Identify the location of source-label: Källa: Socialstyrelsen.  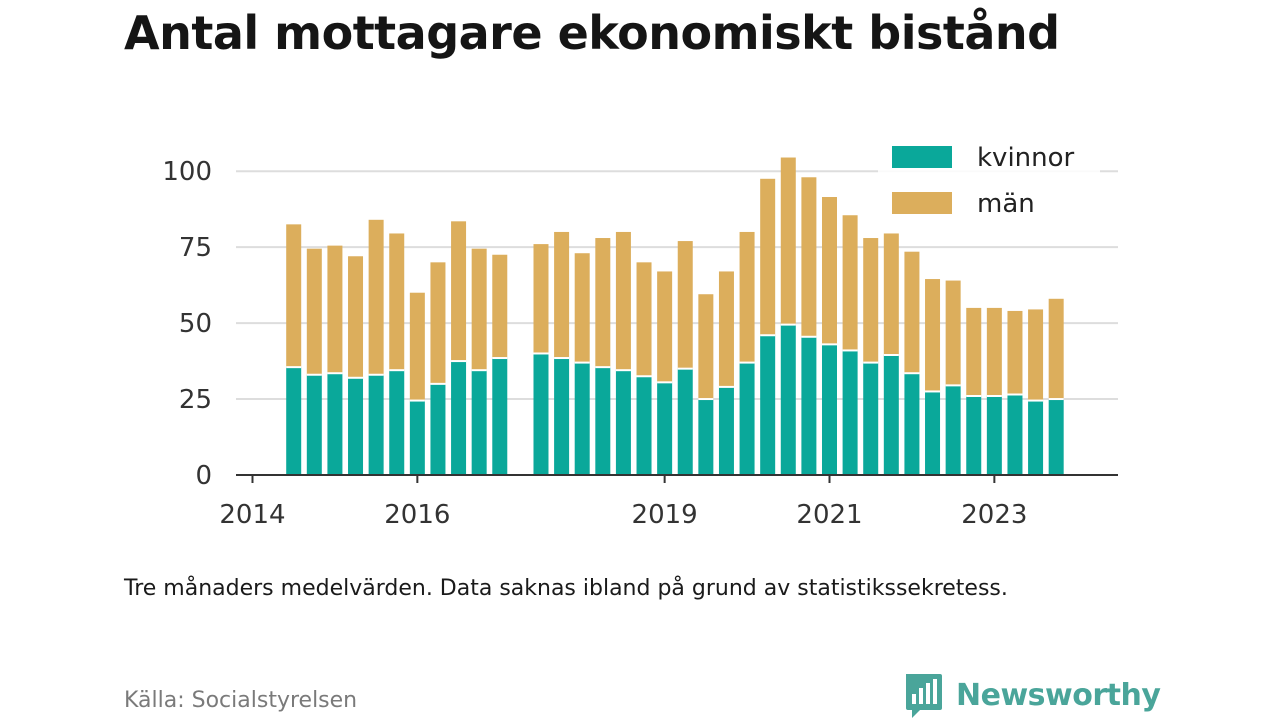
(241, 700).